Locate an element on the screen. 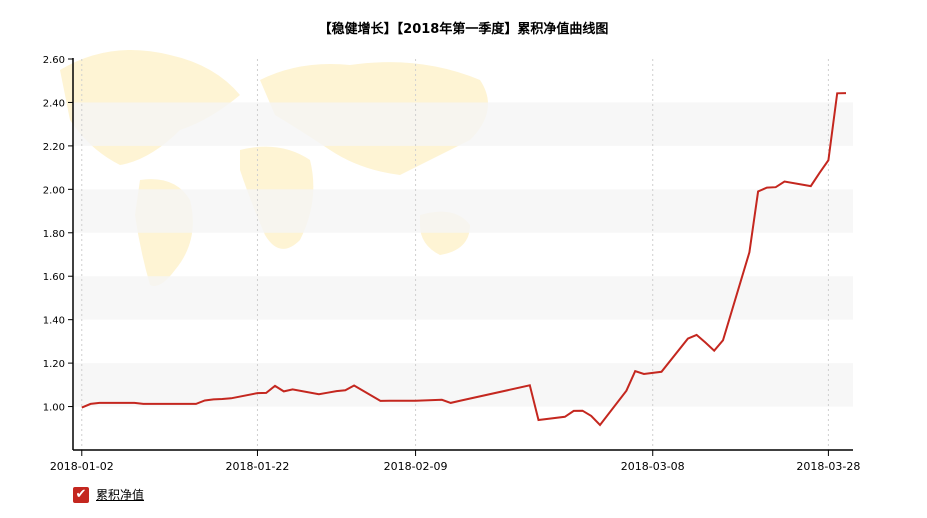  x-tick-label: 2018-01-02 is located at coordinates (82, 466).